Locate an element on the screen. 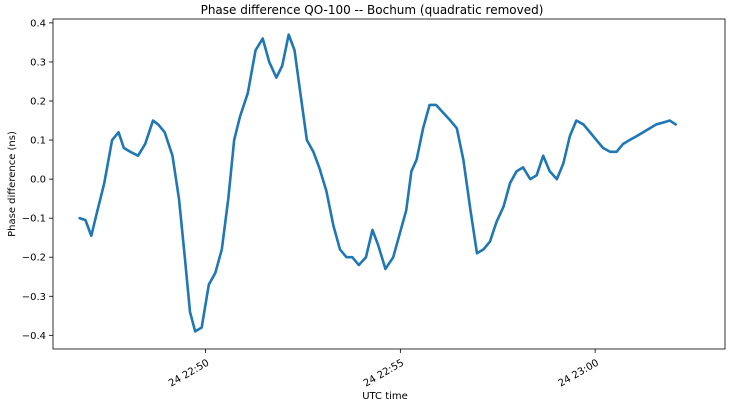 The height and width of the screenshot is (408, 729). y-tick-label: −0.4 is located at coordinates (34, 336).